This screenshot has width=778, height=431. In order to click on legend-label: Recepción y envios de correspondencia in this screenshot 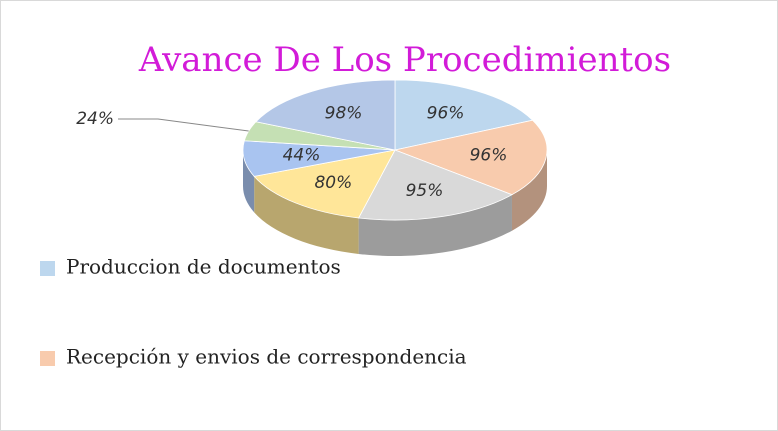, I will do `click(266, 357)`.